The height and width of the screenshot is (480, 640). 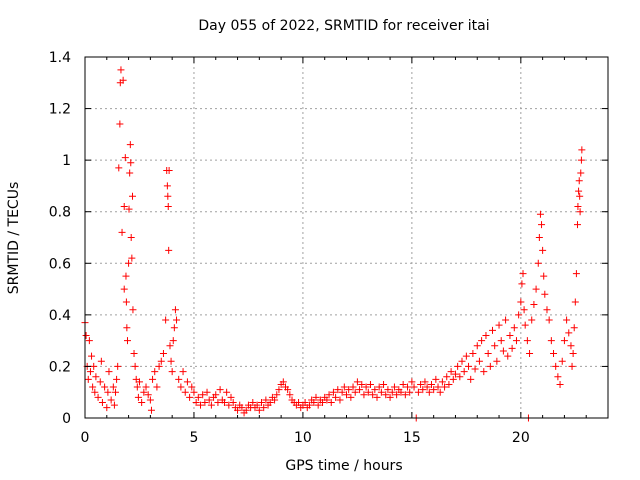 I want to click on x-tick-label: 10, so click(x=303, y=438).